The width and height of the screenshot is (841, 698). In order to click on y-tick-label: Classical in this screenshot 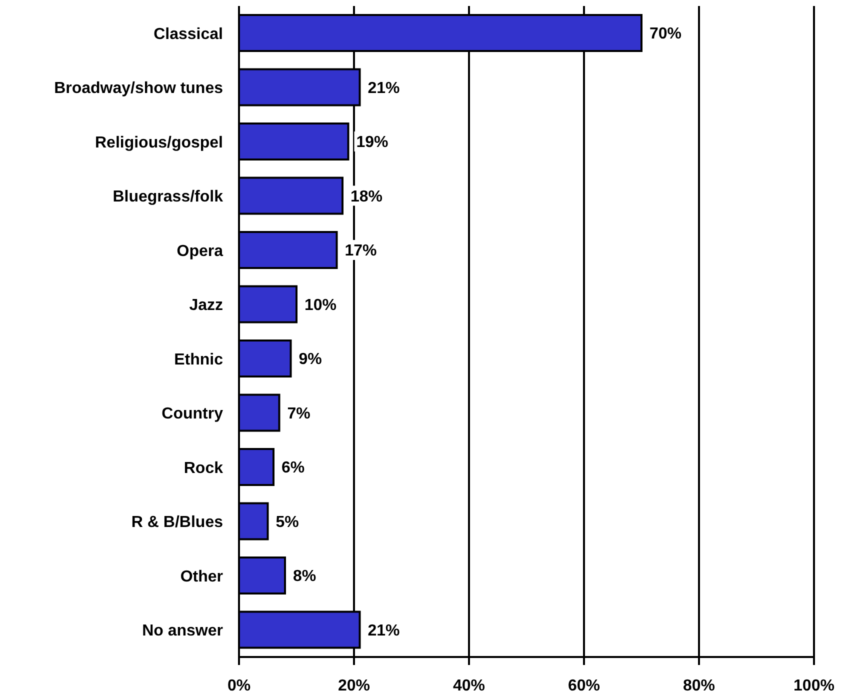, I will do `click(188, 34)`.